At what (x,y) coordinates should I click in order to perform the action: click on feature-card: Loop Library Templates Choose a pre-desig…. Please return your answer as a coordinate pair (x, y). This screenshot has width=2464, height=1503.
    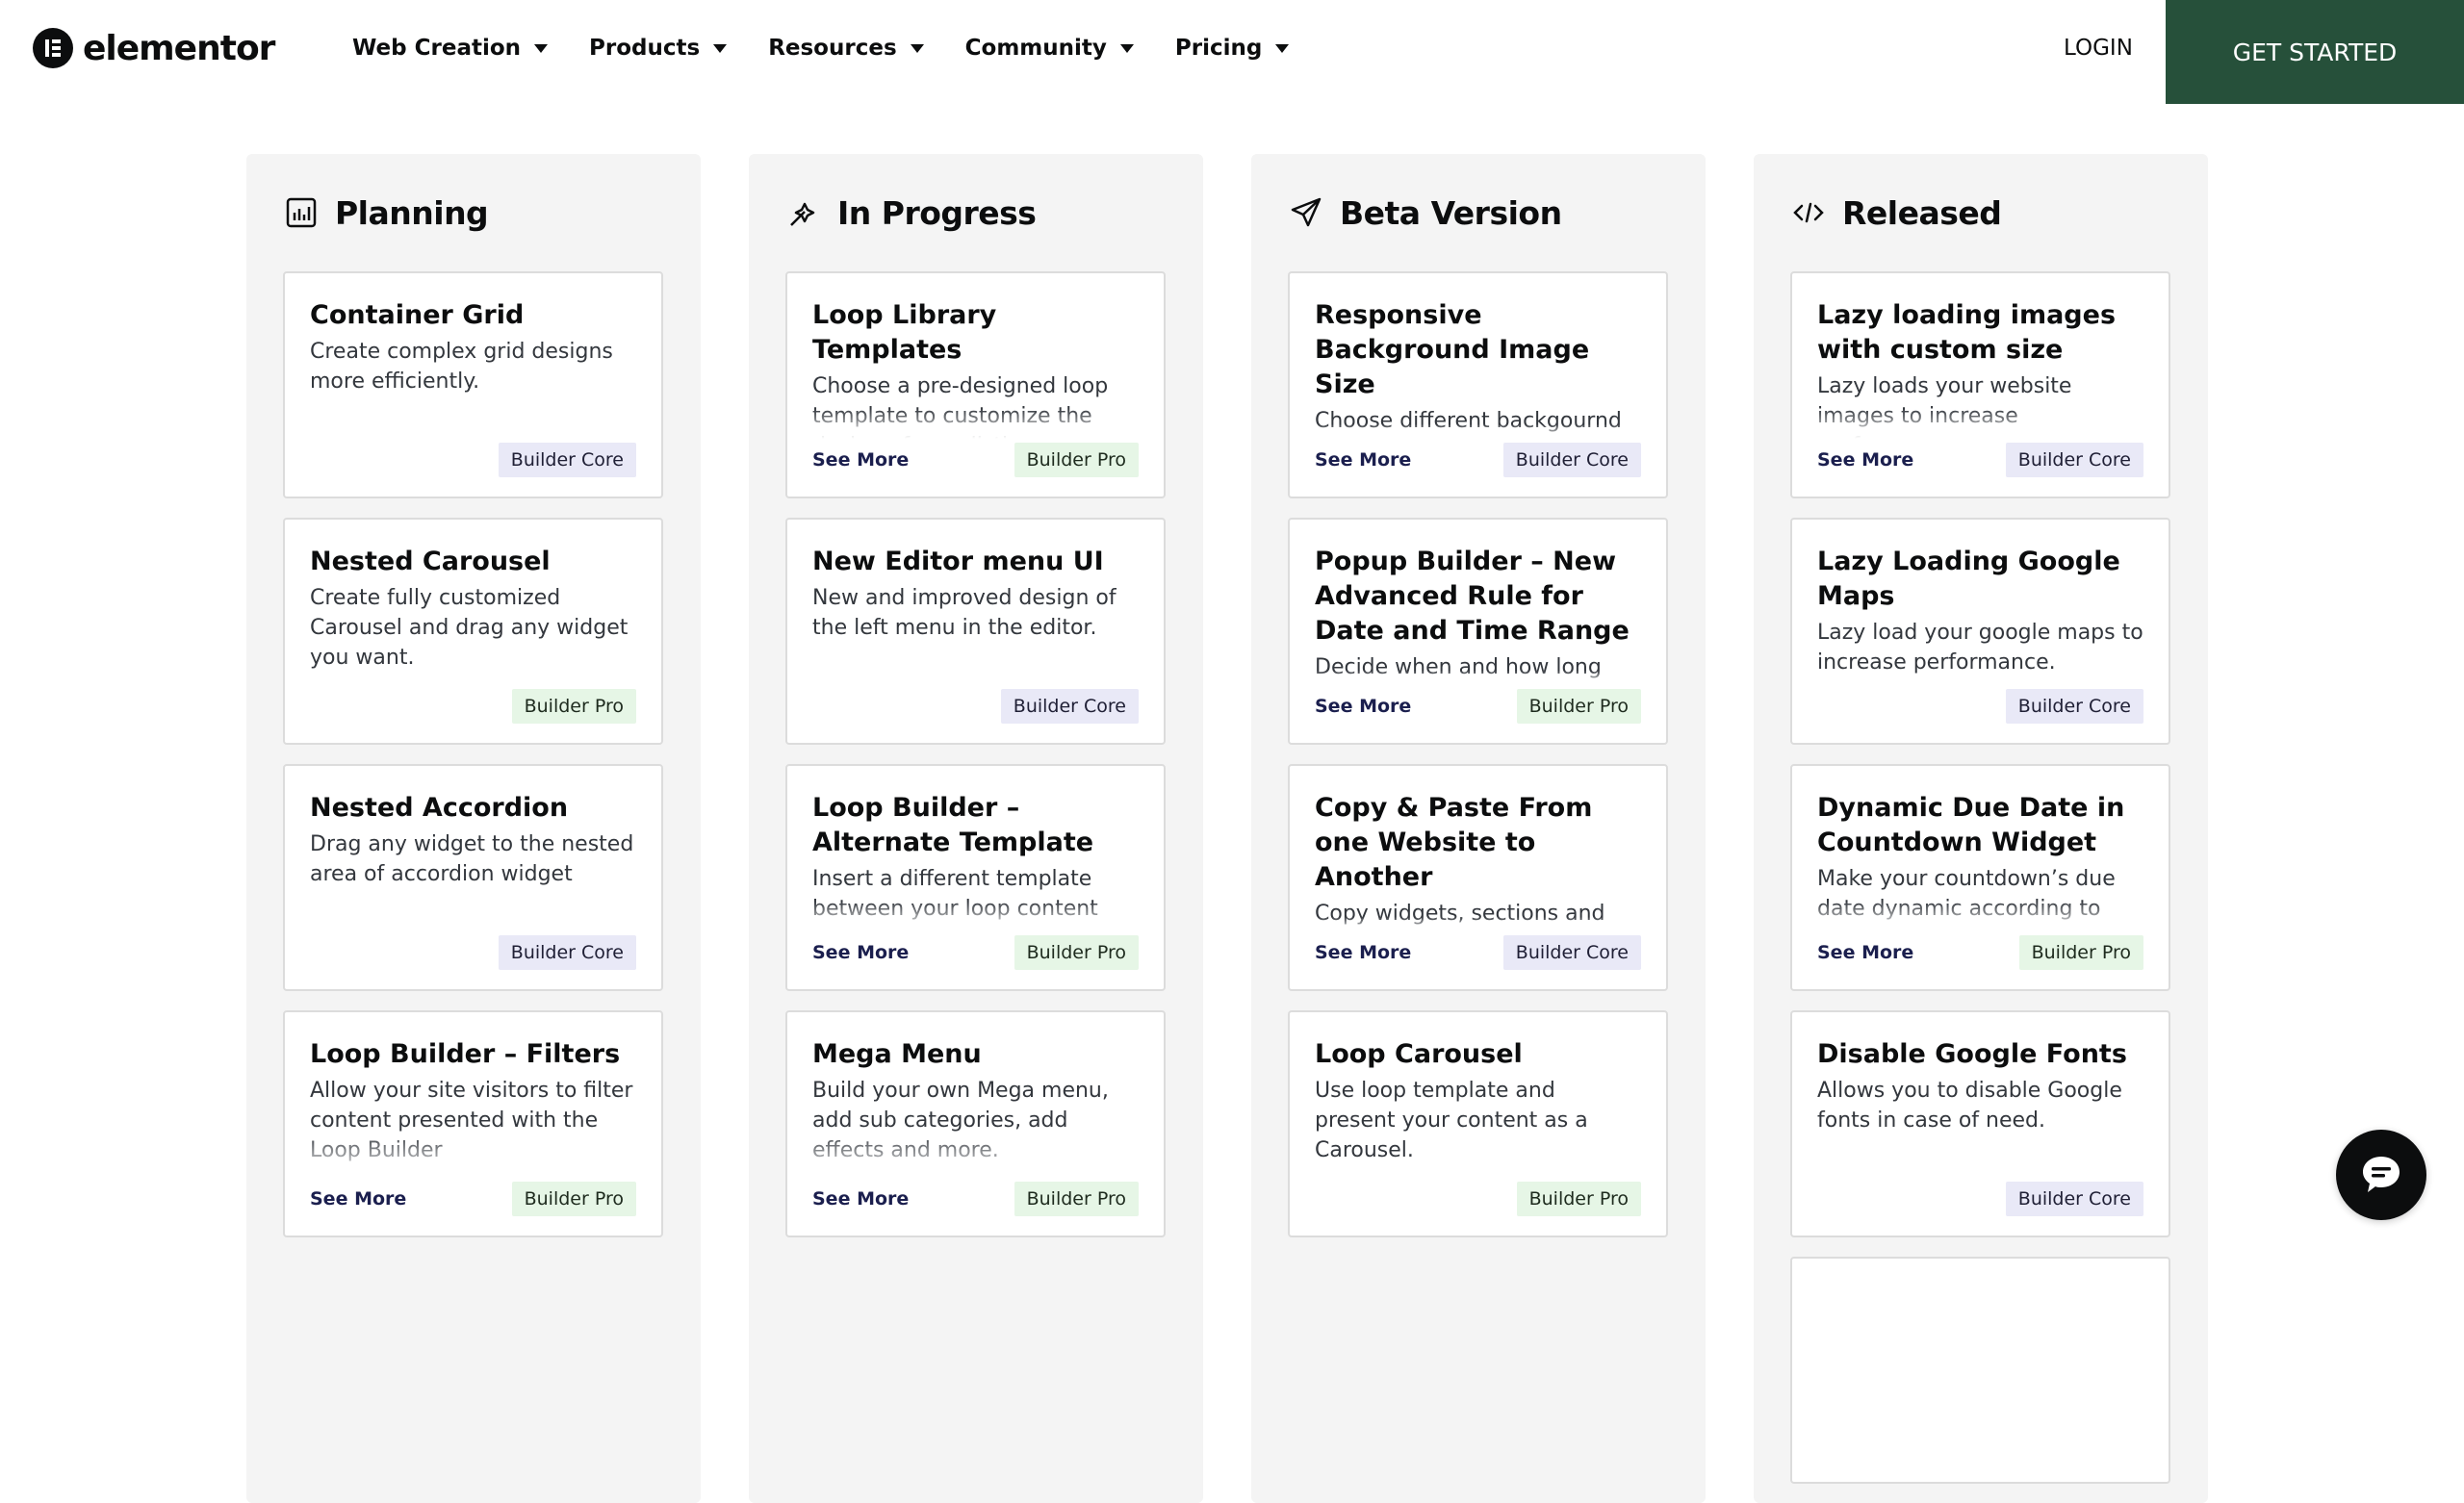
    Looking at the image, I should click on (975, 384).